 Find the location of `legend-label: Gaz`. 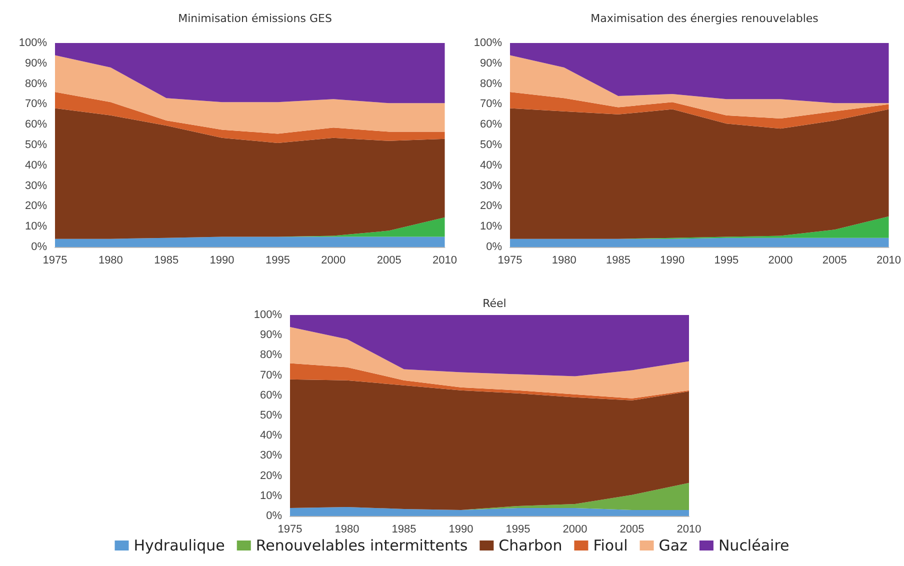

legend-label: Gaz is located at coordinates (673, 545).